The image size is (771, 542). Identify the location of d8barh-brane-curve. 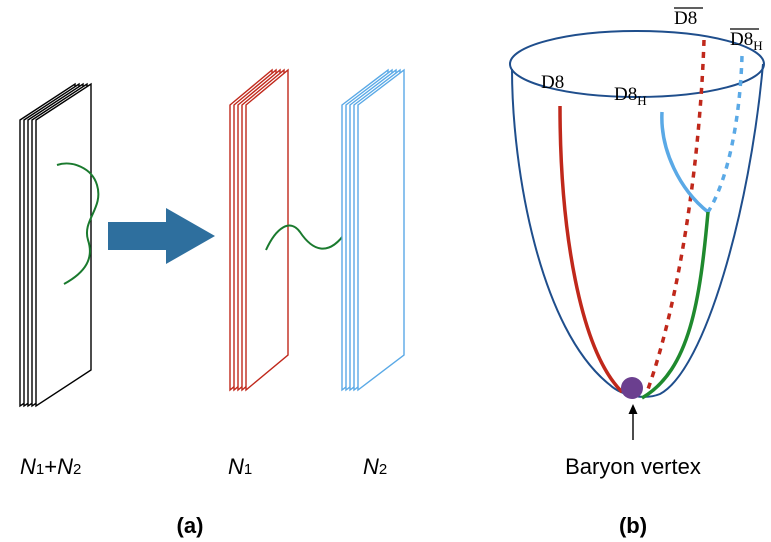
(725, 134).